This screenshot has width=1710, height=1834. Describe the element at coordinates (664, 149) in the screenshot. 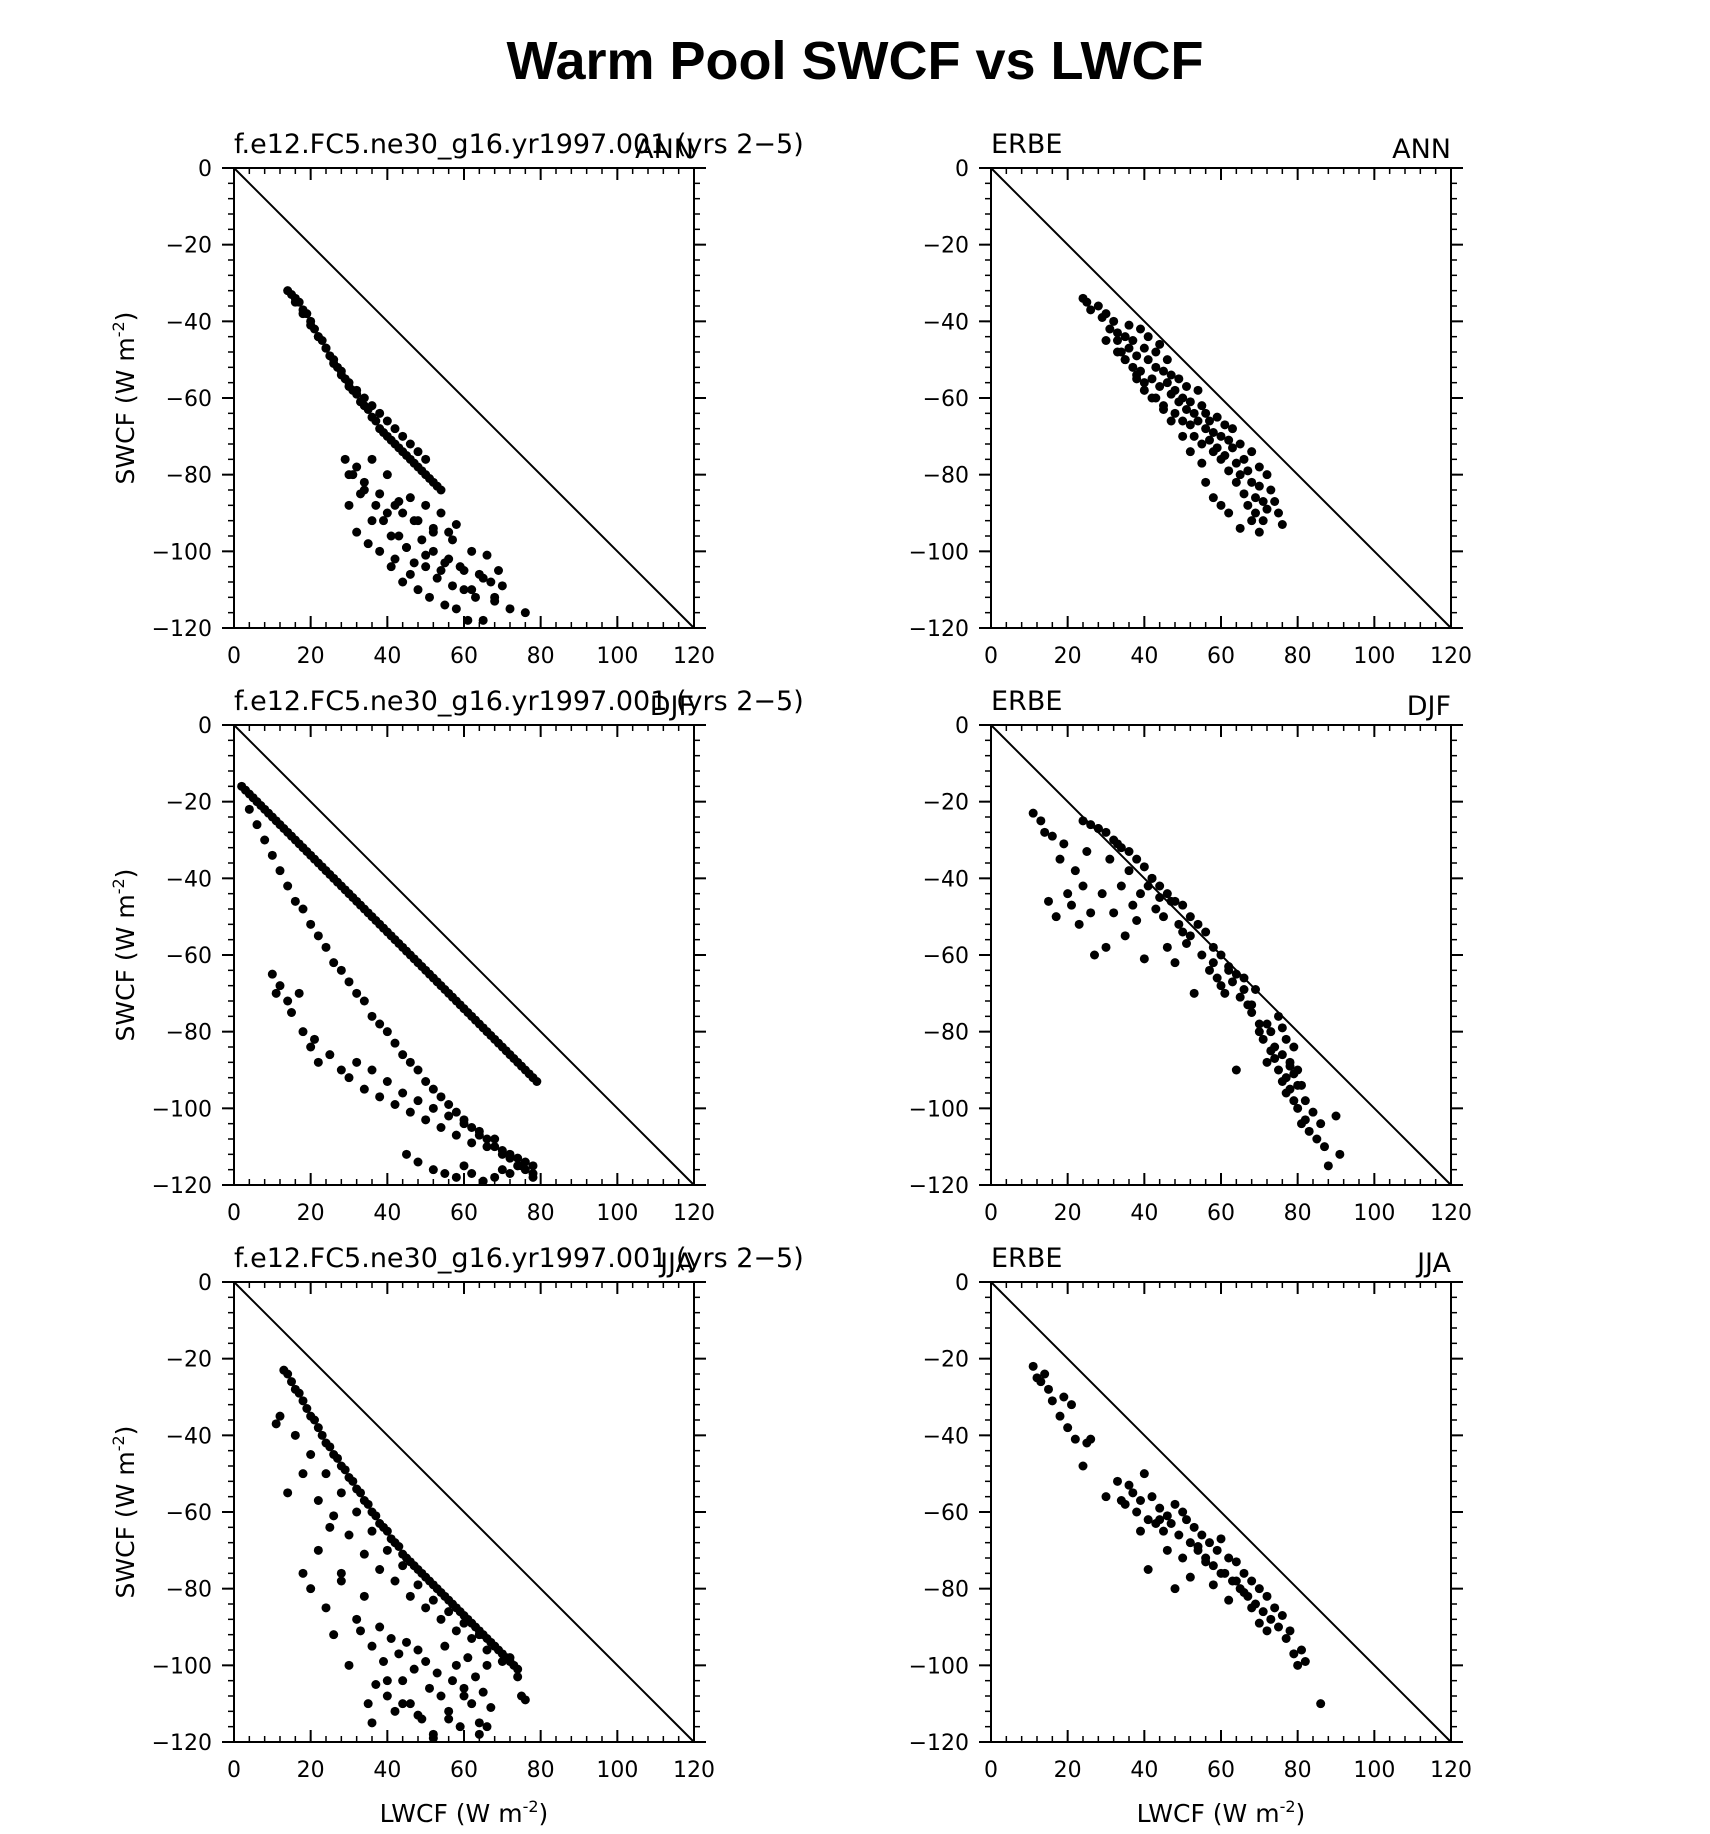

I see `panel-right-title: ANN` at that location.